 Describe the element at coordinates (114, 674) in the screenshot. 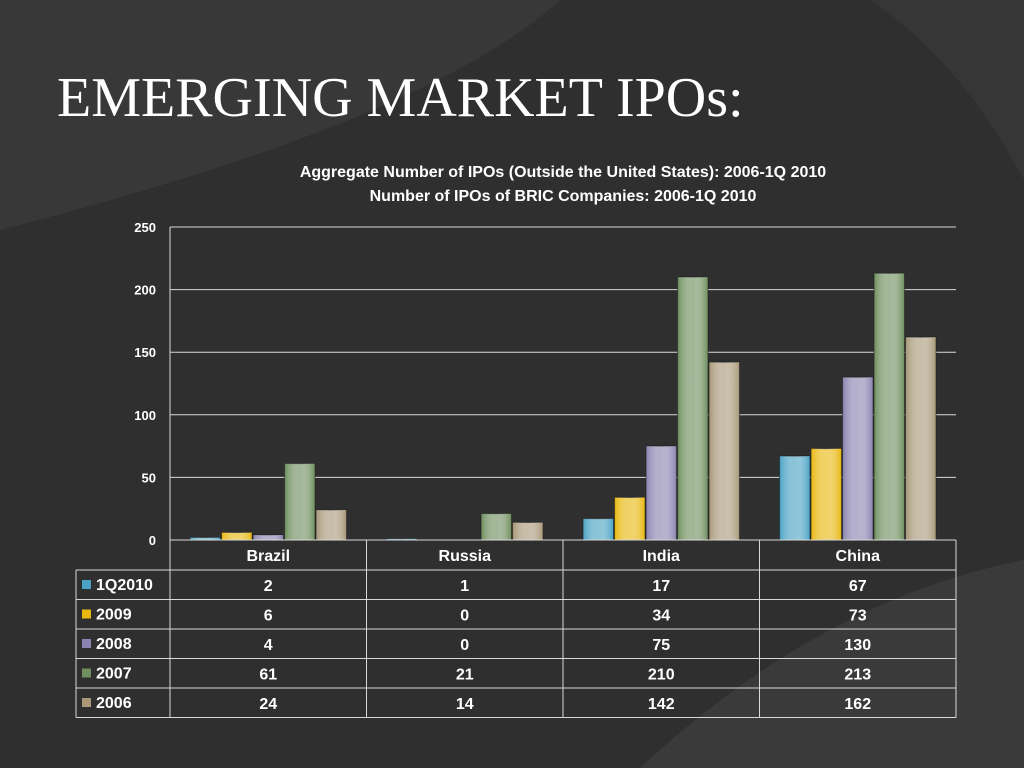

I see `legend-entry: 2007` at that location.